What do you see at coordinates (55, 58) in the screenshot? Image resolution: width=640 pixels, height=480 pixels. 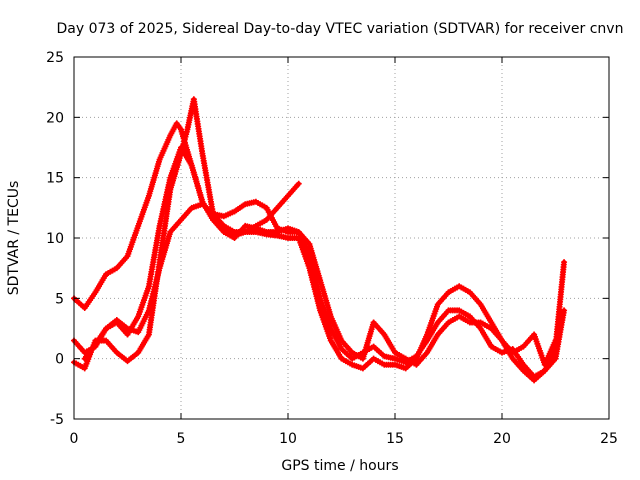 I see `y-tick-label: 25` at bounding box center [55, 58].